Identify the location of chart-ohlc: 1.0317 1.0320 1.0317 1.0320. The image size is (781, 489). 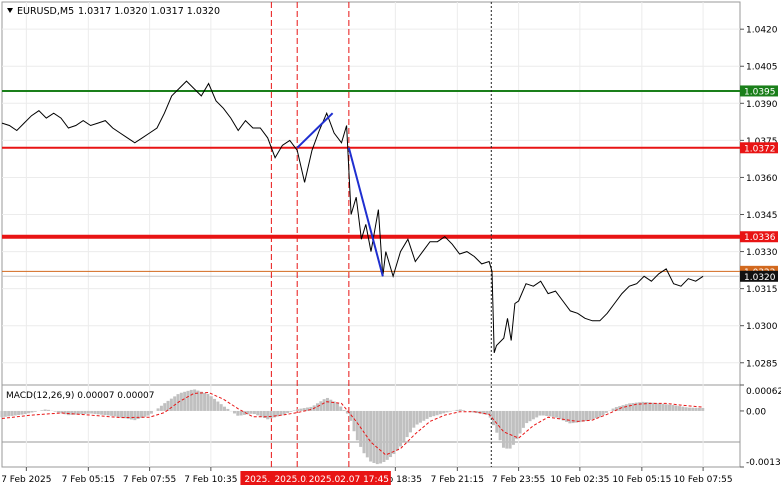
(149, 11).